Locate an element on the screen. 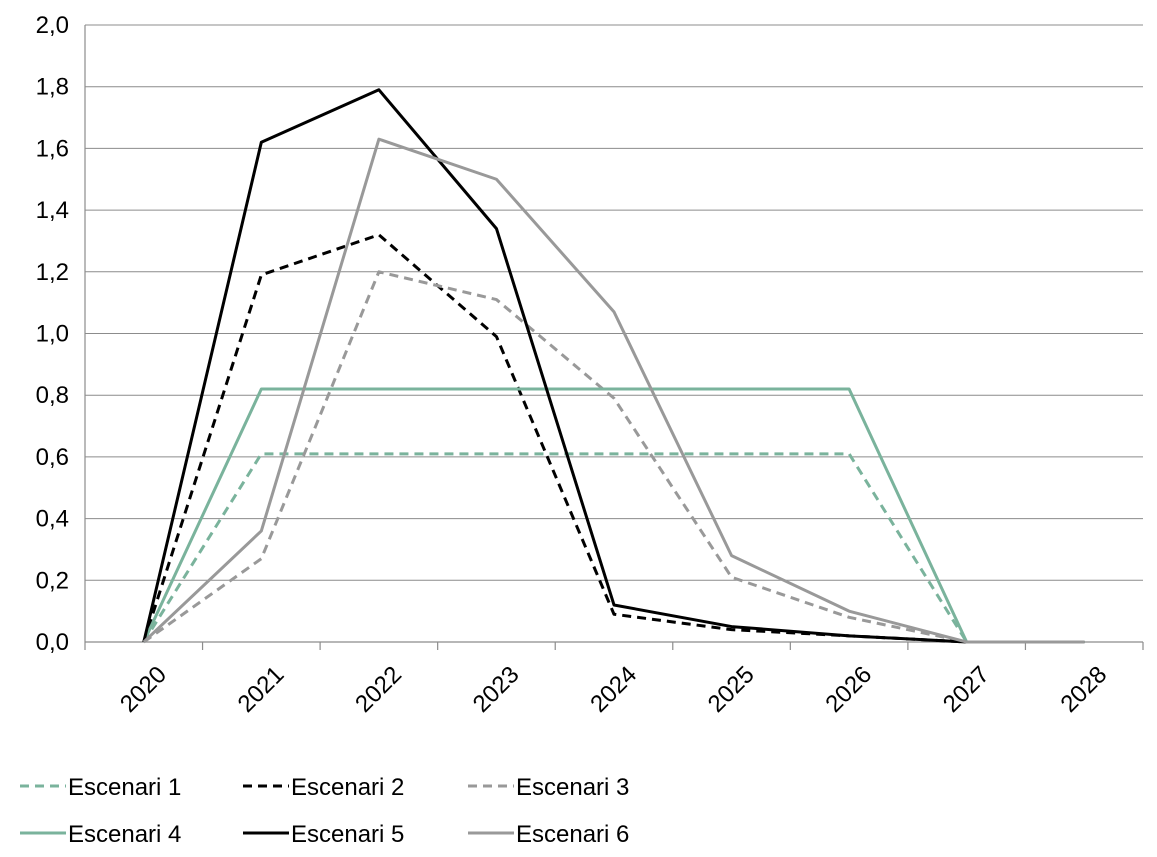 The width and height of the screenshot is (1157, 857). x-tick-label: 2024 is located at coordinates (613, 689).